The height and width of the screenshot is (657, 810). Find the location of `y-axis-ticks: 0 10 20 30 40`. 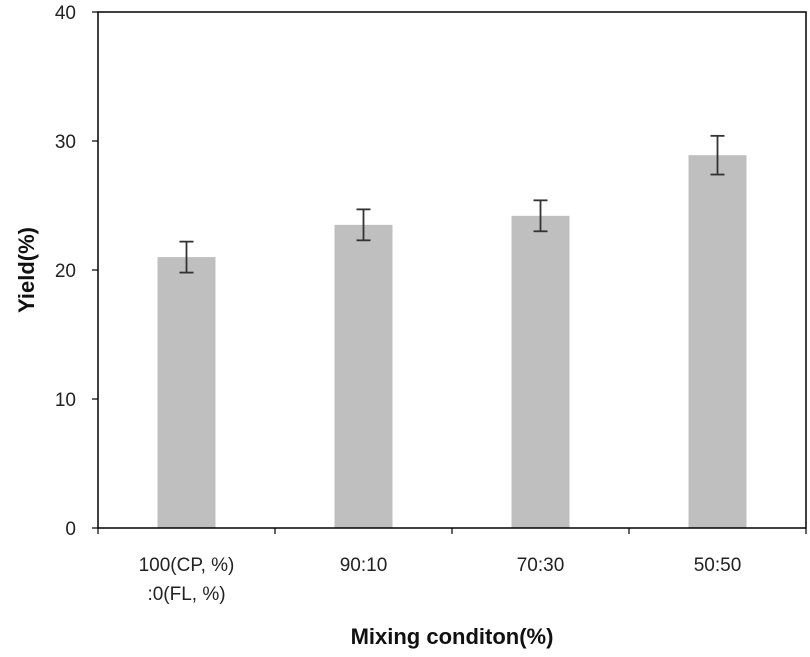

y-axis-ticks: 0 10 20 30 40 is located at coordinates (76, 271).